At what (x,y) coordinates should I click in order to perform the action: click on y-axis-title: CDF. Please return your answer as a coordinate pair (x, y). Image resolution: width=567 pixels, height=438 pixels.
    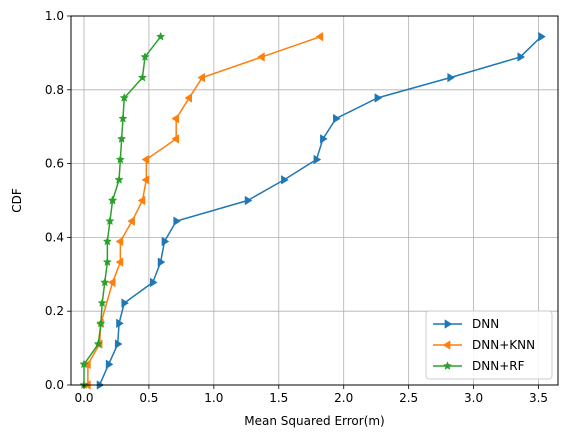
    Looking at the image, I should click on (17, 200).